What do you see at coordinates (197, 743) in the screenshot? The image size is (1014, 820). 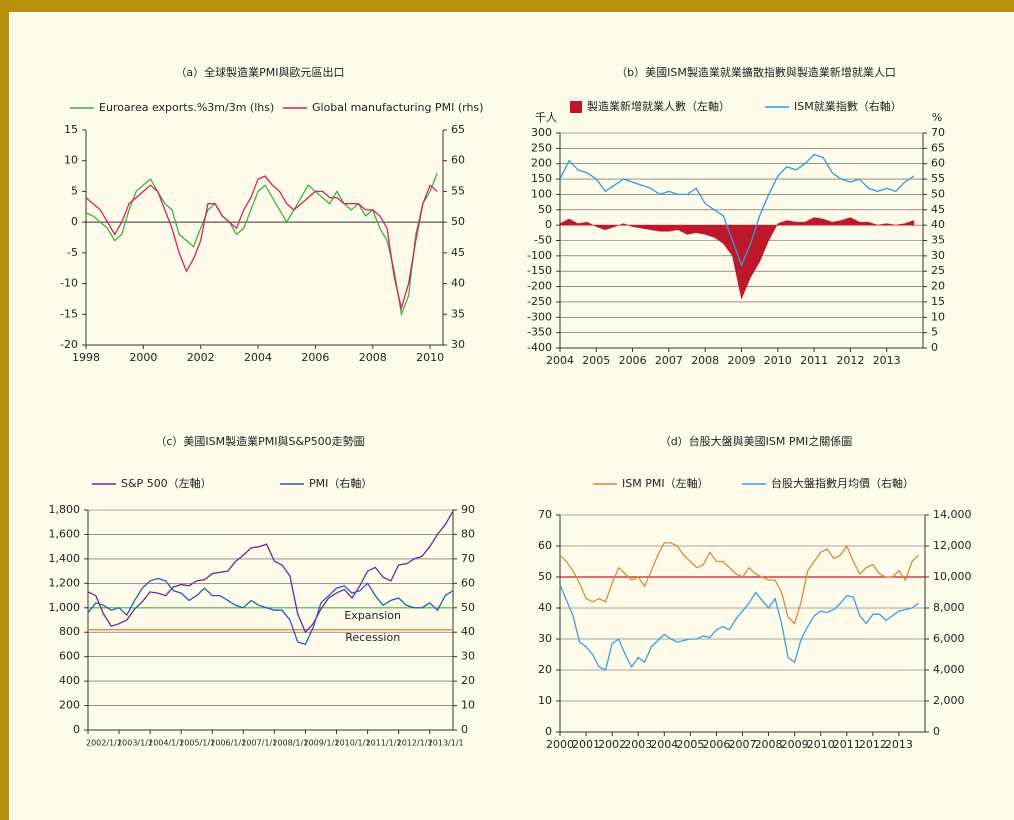 I see `x-tick-label: 2005/1/1` at bounding box center [197, 743].